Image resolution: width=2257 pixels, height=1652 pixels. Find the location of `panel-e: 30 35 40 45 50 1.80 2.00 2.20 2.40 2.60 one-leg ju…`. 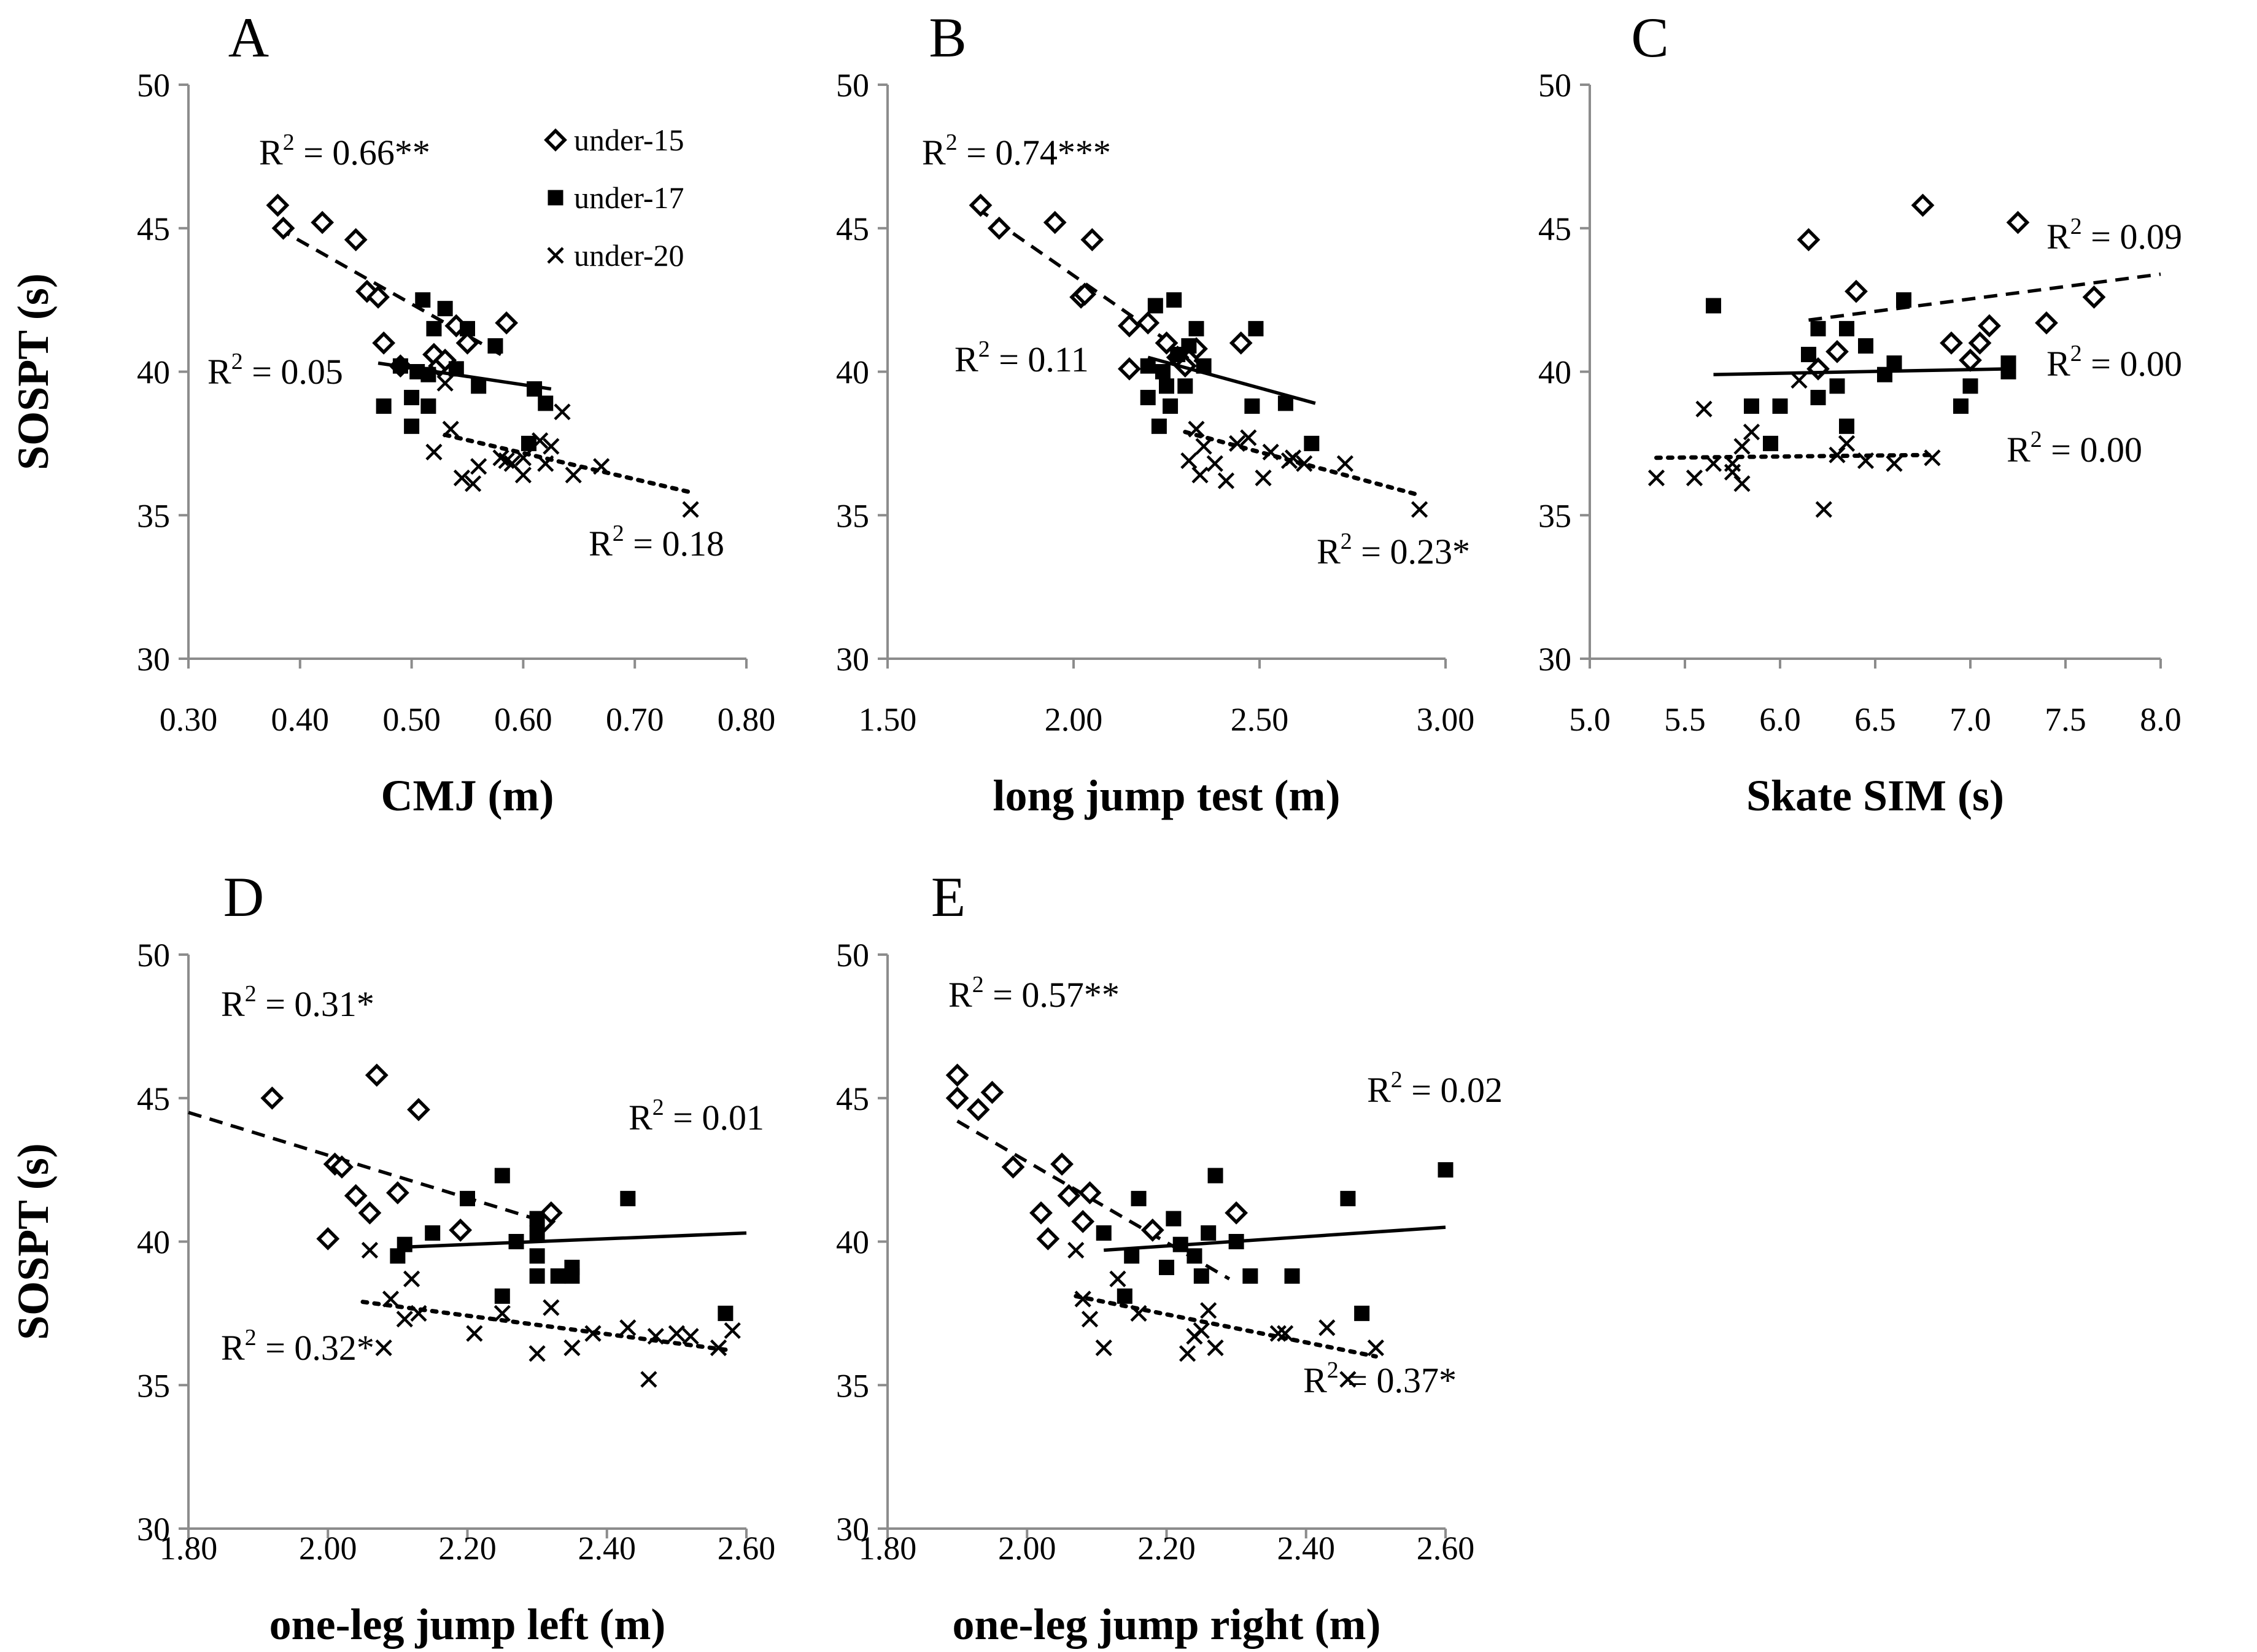

panel-e: 30 35 40 45 50 1.80 2.00 2.20 2.40 2.60 one-leg ju… is located at coordinates (1169, 1257).